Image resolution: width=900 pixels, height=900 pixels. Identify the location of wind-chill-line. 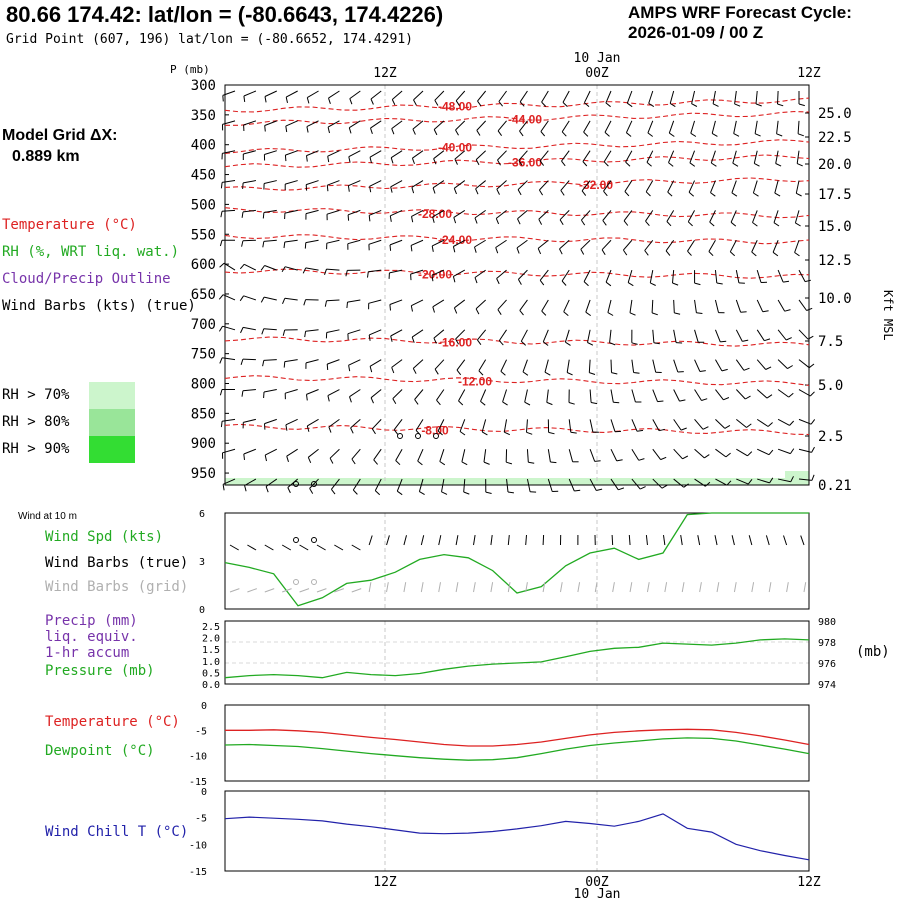
(517, 837).